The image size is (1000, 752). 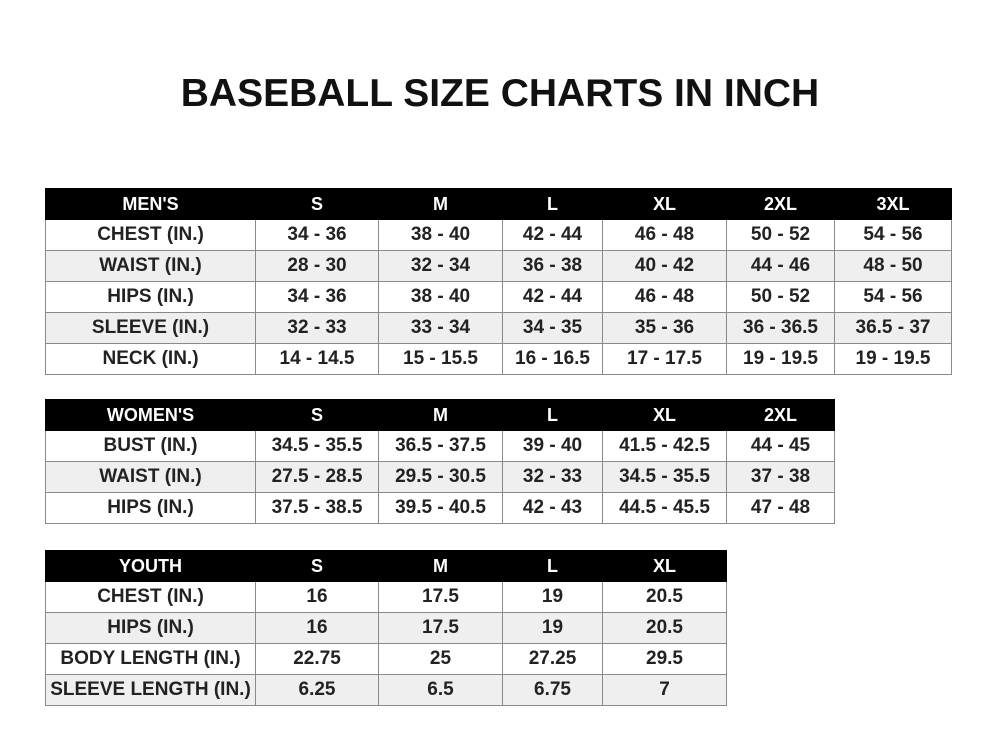 I want to click on size-value: 47 - 48, so click(x=780, y=508).